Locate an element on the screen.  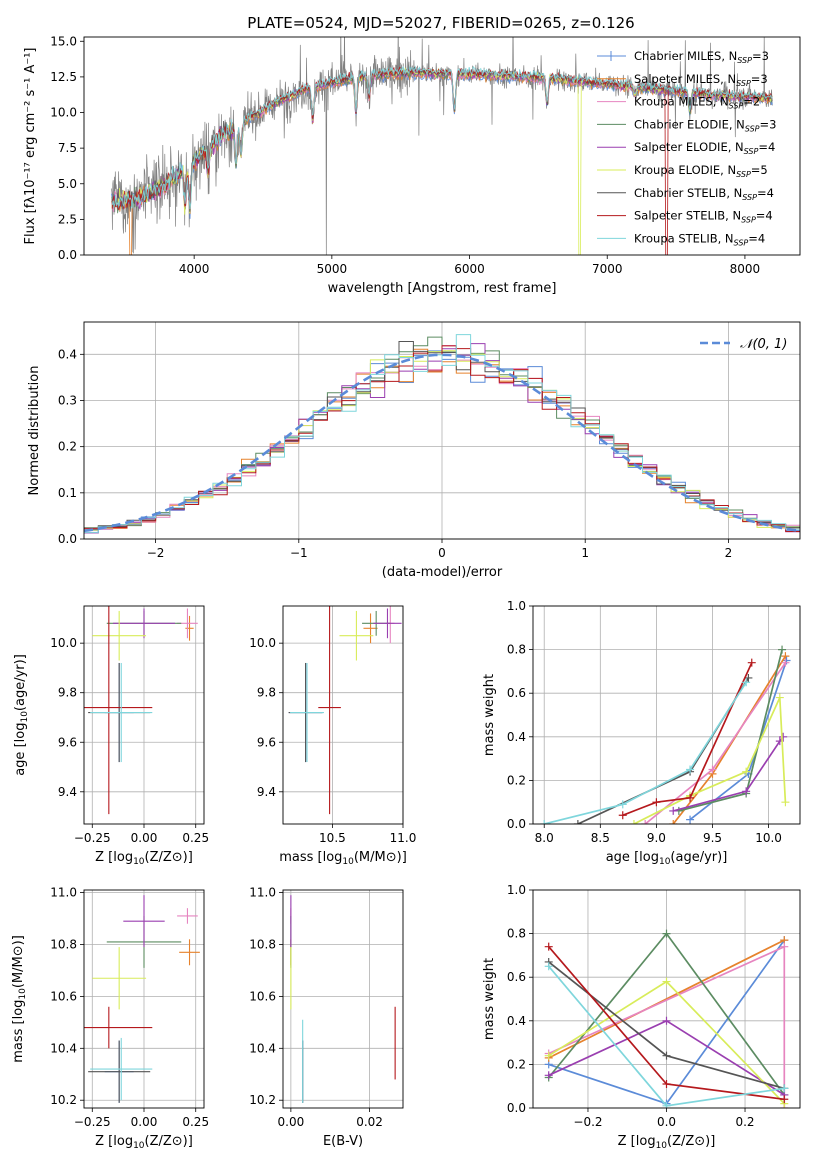
legend-residuals: 𝒩(0, 1) is located at coordinates (743, 344).